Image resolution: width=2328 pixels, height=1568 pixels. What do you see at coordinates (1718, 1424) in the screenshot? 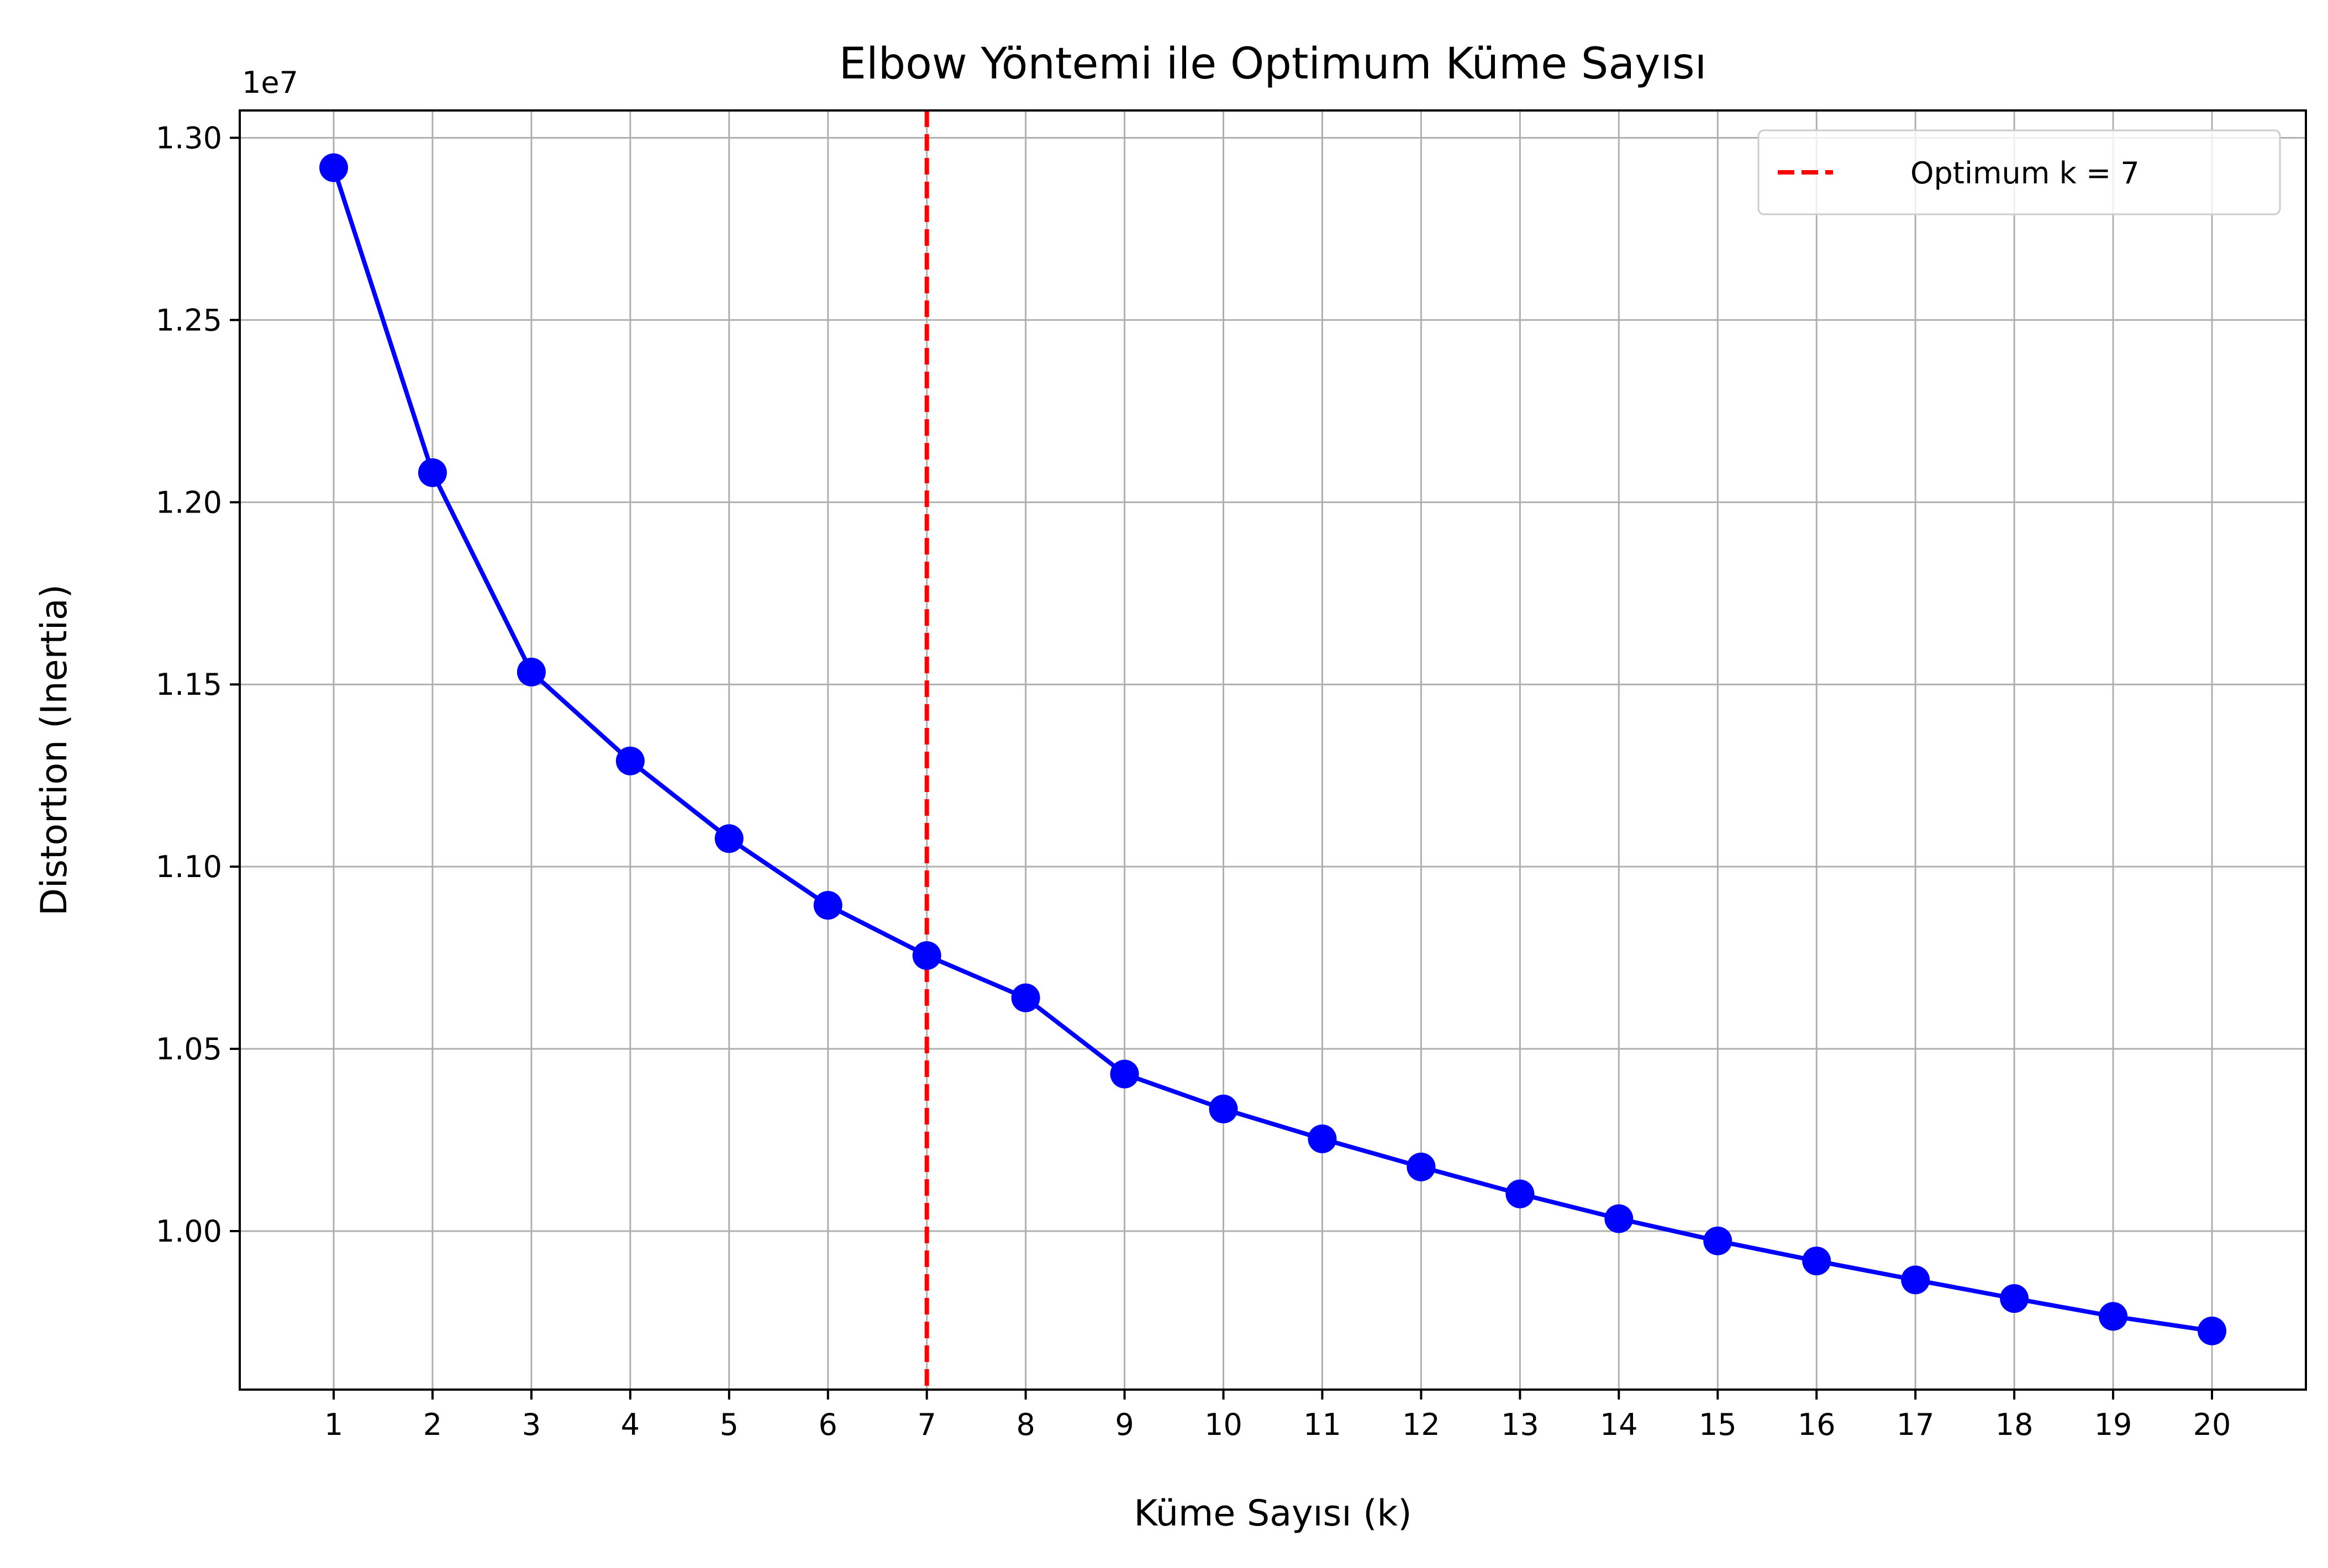
I see `x-tick-label: 15` at bounding box center [1718, 1424].